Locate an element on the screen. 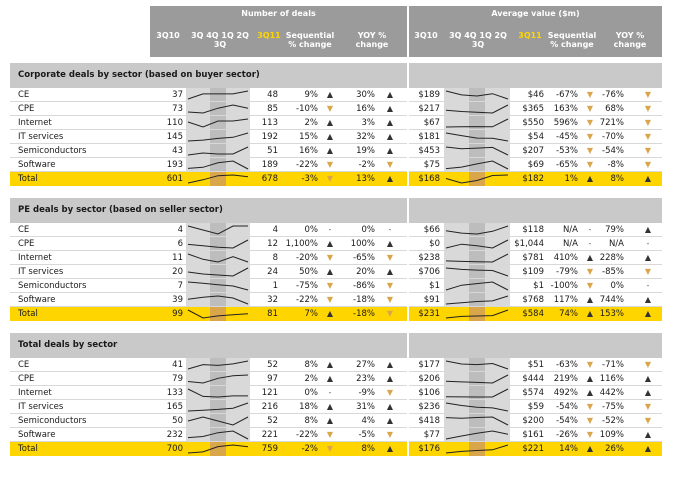  row-label: IT services is located at coordinates (41, 272).